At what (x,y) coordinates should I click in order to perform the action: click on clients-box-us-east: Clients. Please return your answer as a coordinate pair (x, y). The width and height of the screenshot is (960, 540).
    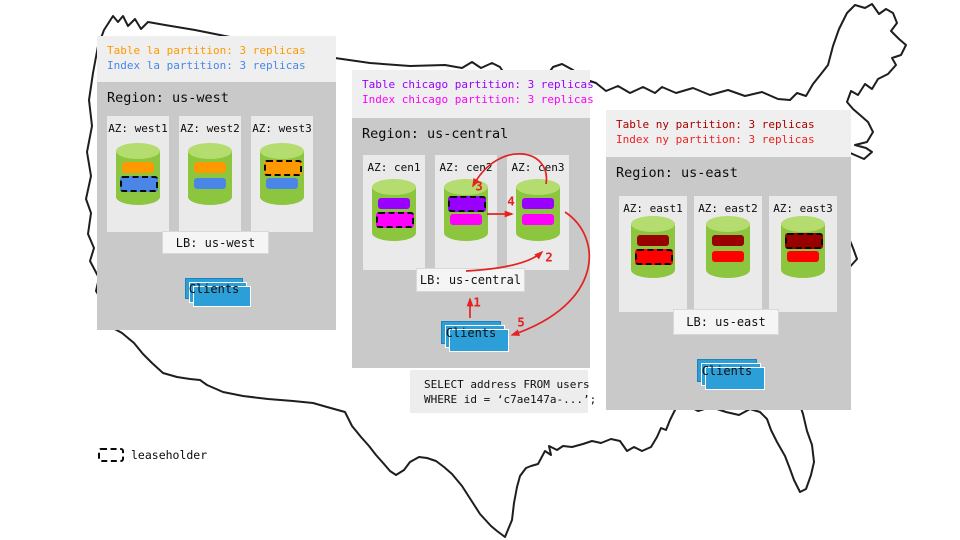
    Looking at the image, I should click on (727, 370).